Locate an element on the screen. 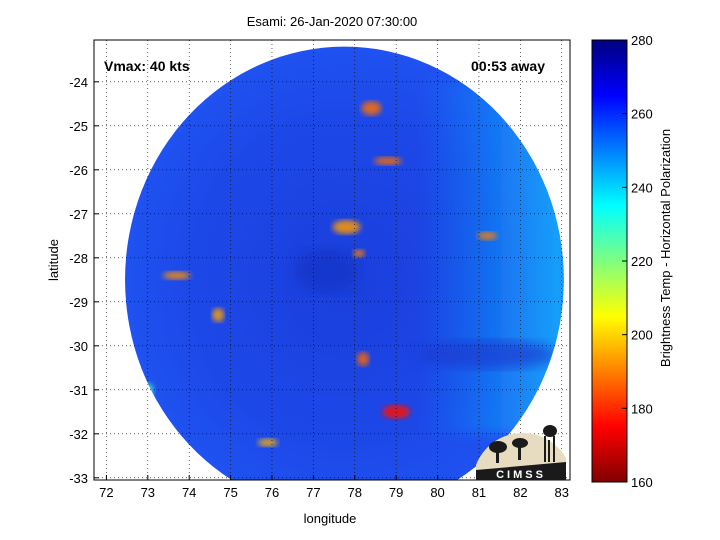 The height and width of the screenshot is (540, 720). cimss-logo-text: CIMSS is located at coordinates (521, 475).